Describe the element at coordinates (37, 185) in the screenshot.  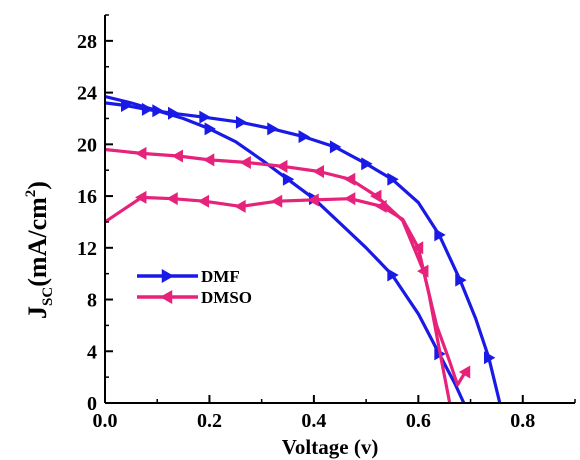
I see `y-axis-title-close: )` at that location.